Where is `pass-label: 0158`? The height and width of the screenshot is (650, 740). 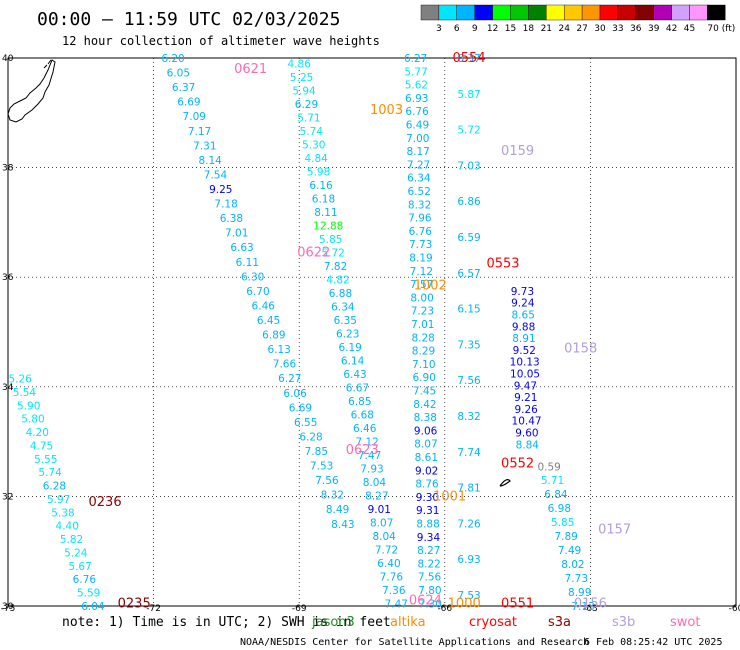 pass-label: 0158 is located at coordinates (580, 348).